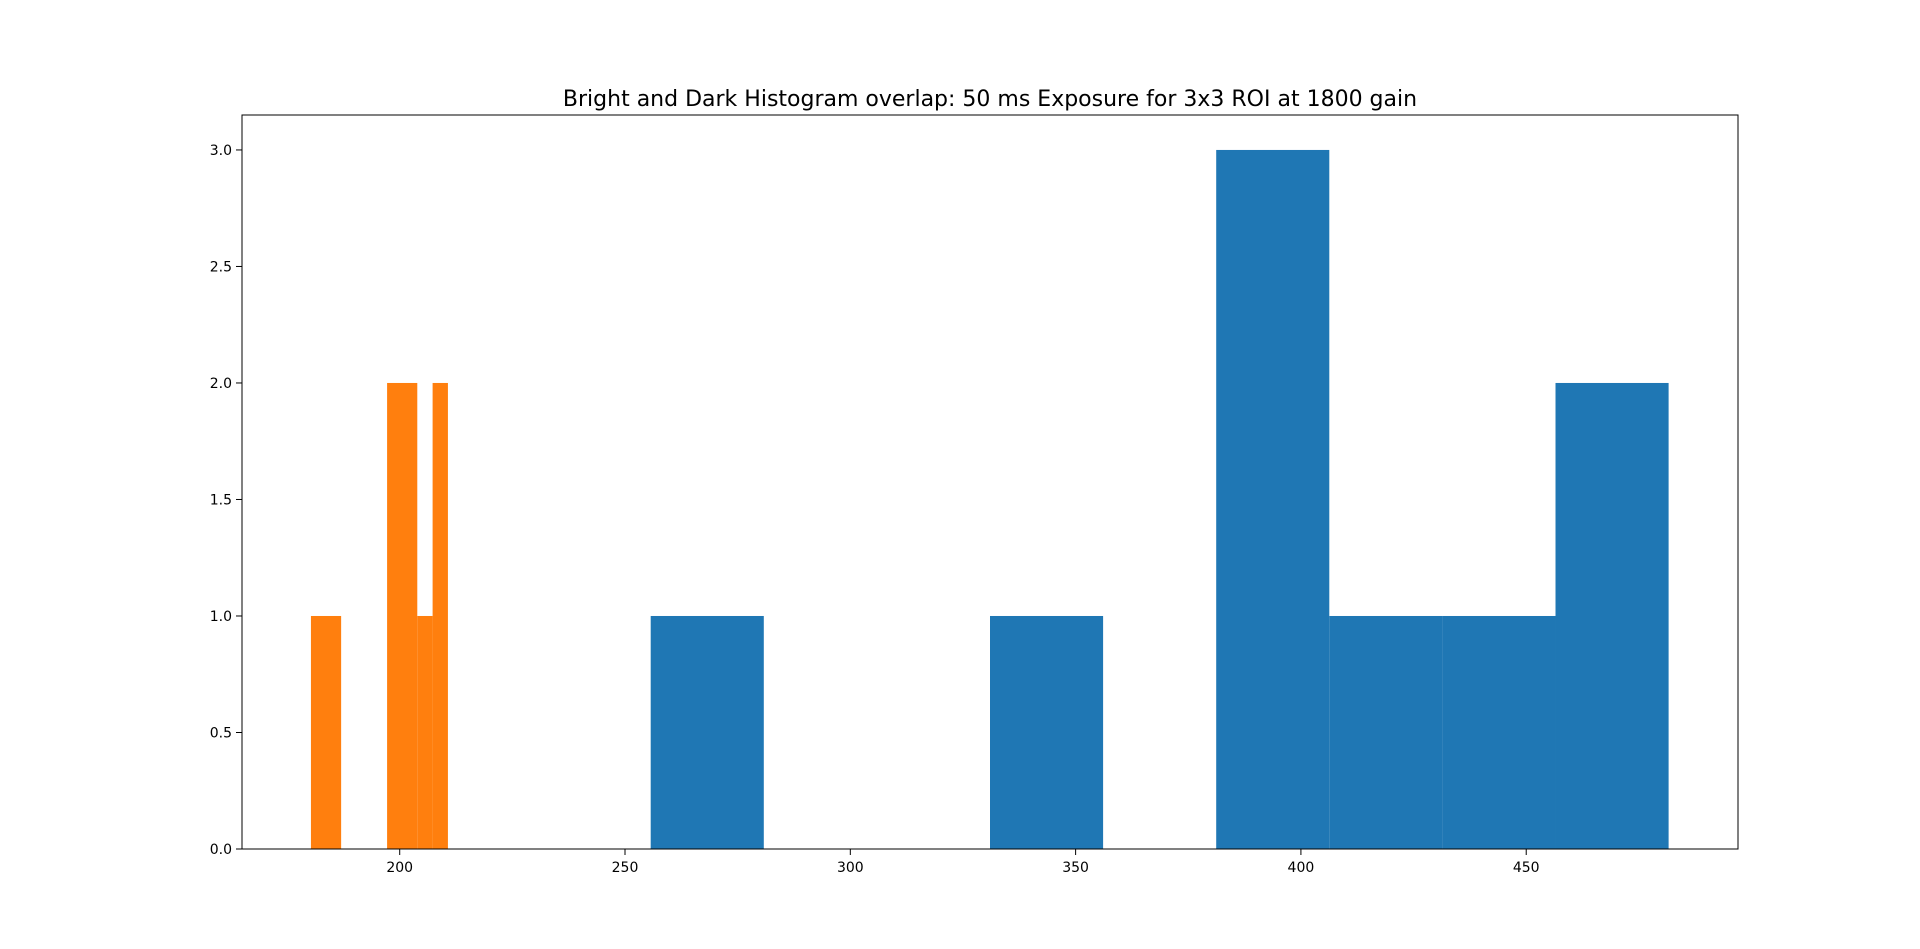  Describe the element at coordinates (440, 615) in the screenshot. I see `histogram-bar-series2-bin6` at that location.